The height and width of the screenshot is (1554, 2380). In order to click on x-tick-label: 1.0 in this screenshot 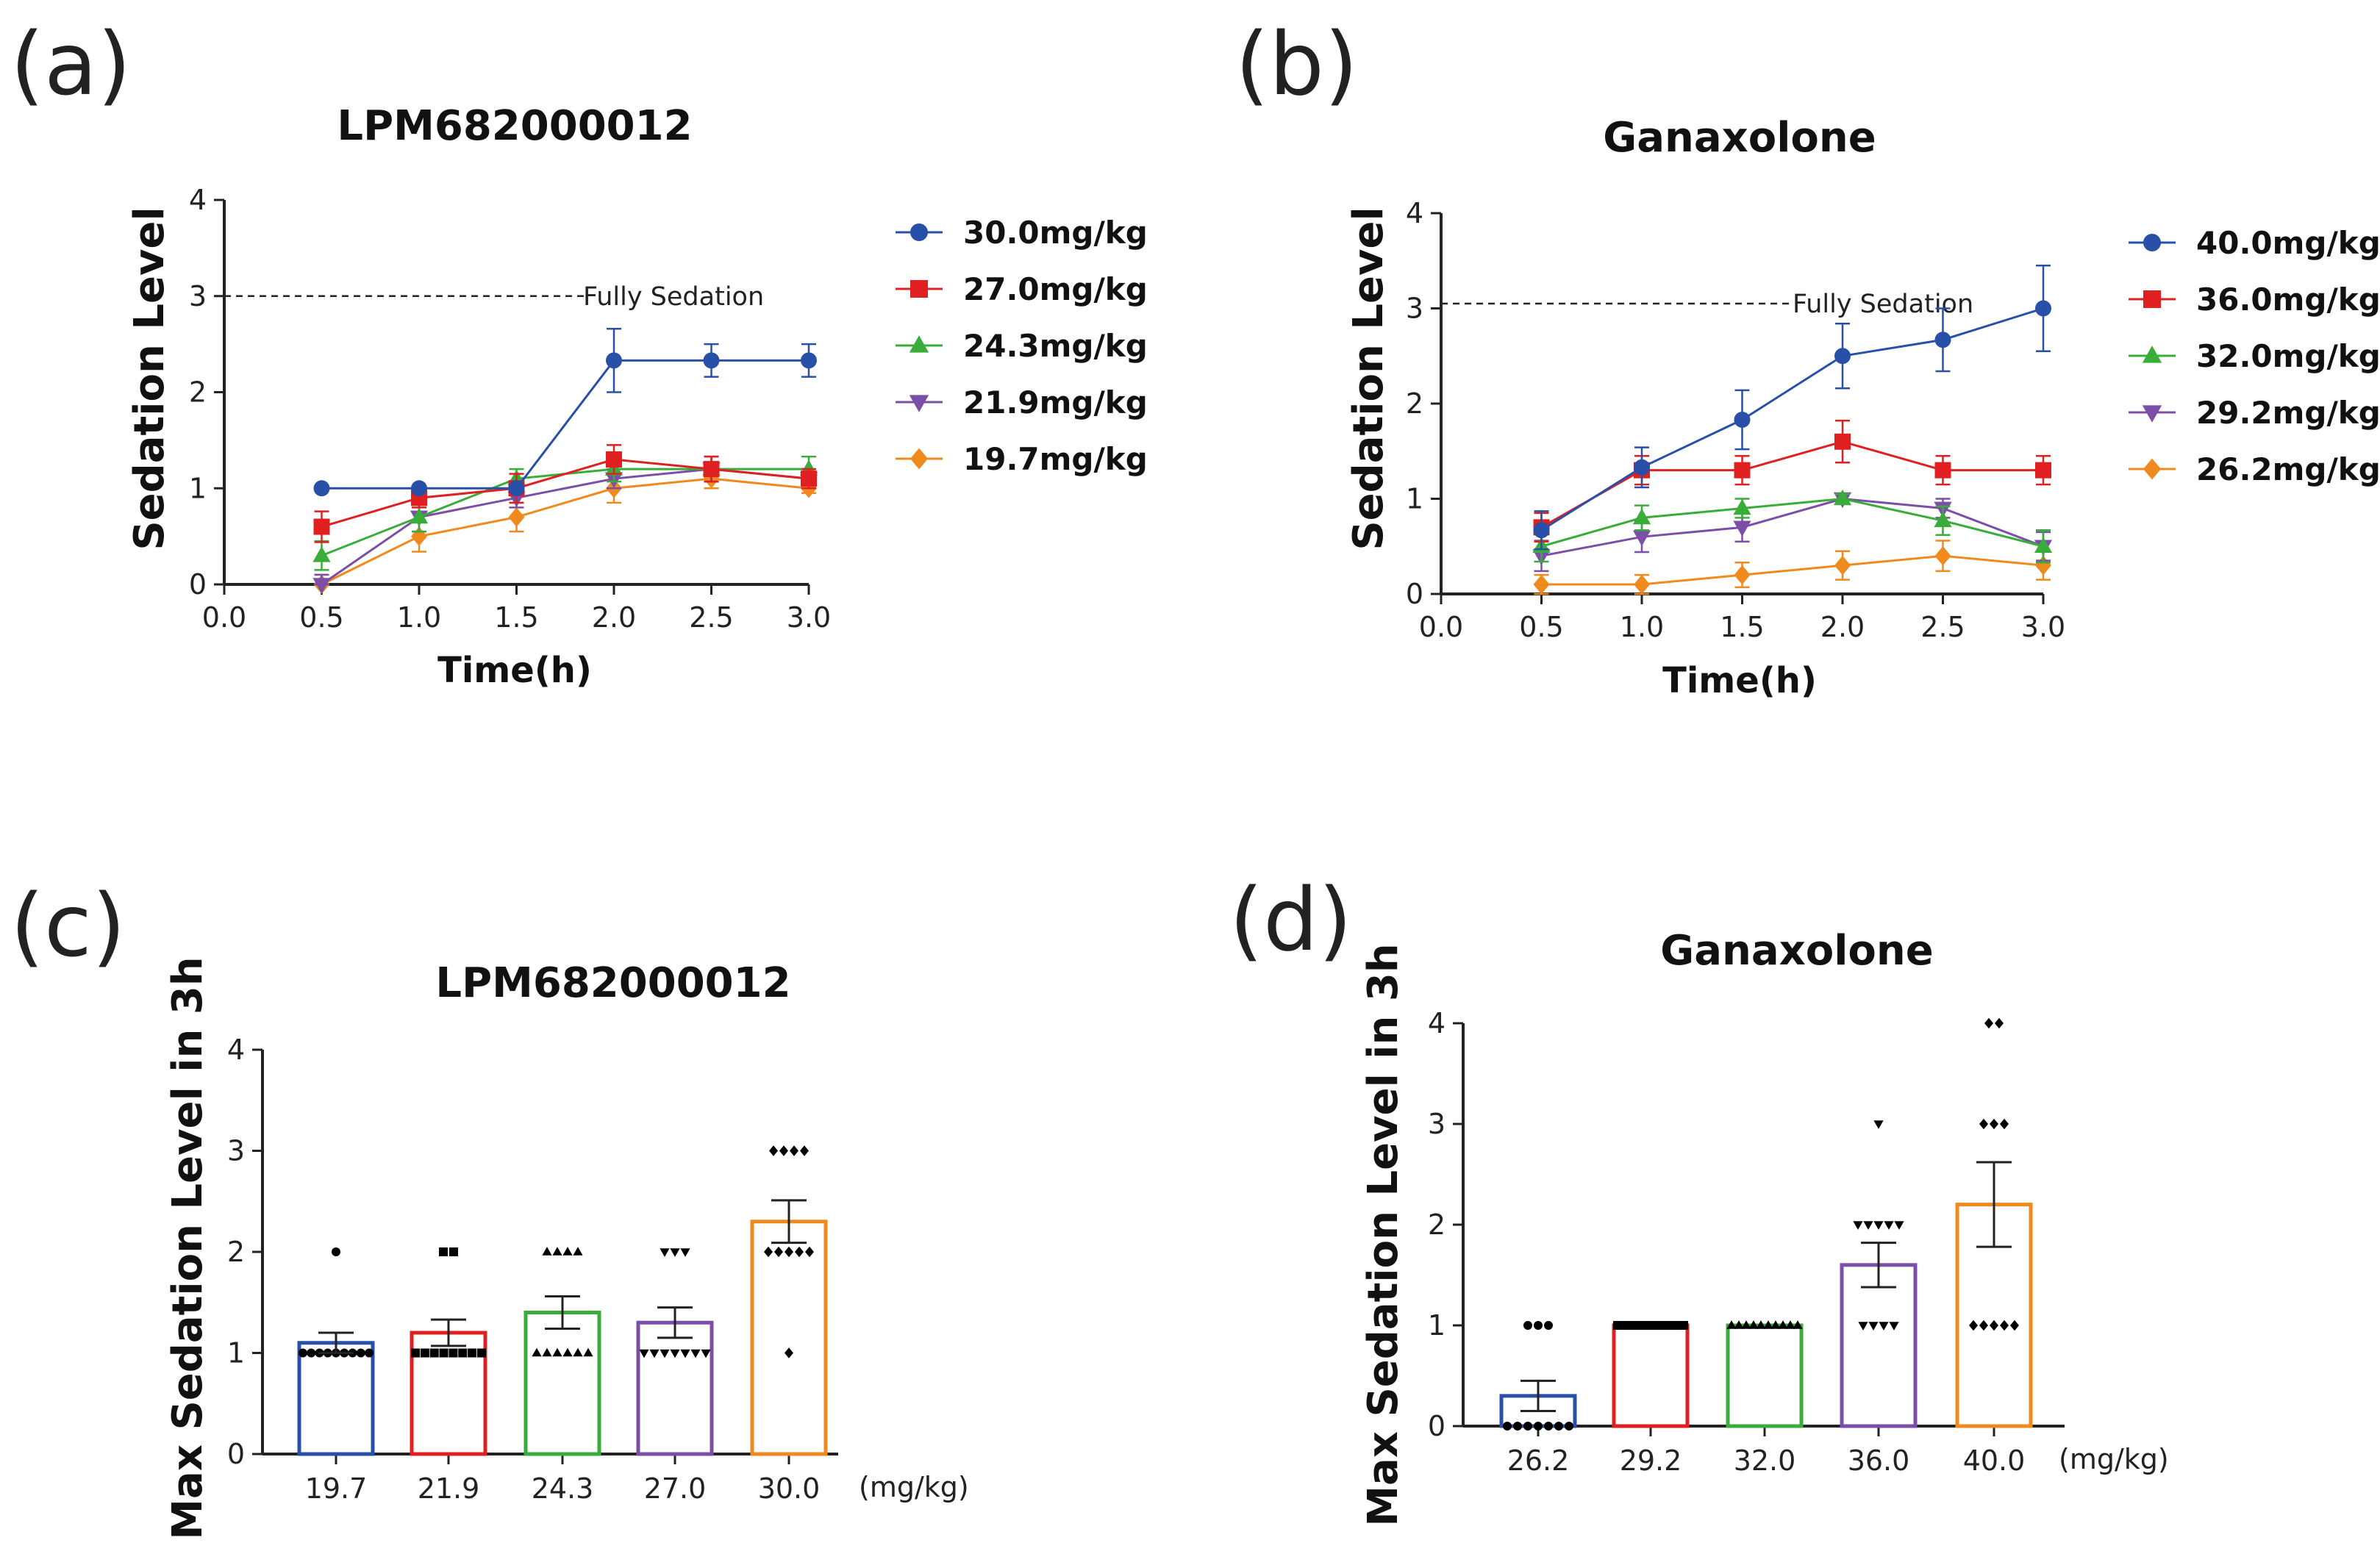, I will do `click(1642, 627)`.